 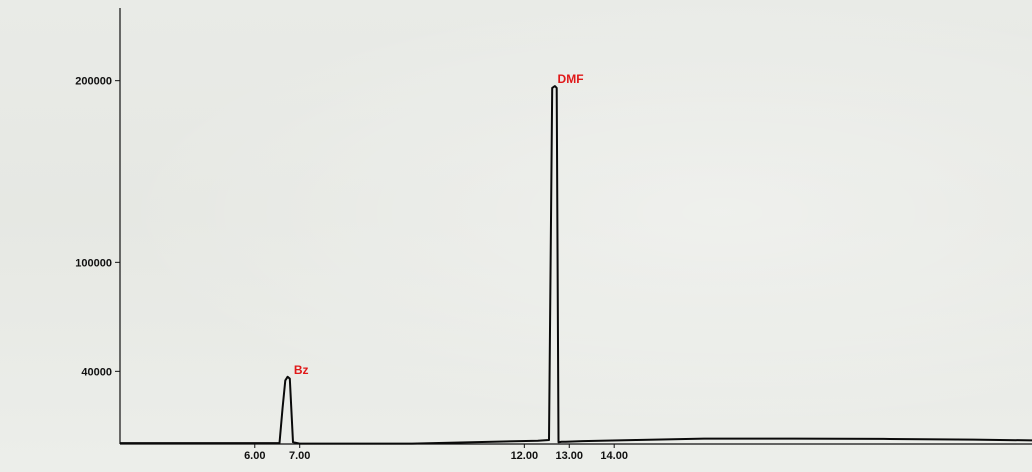 I want to click on y-tick-label: 200000, so click(x=93, y=82).